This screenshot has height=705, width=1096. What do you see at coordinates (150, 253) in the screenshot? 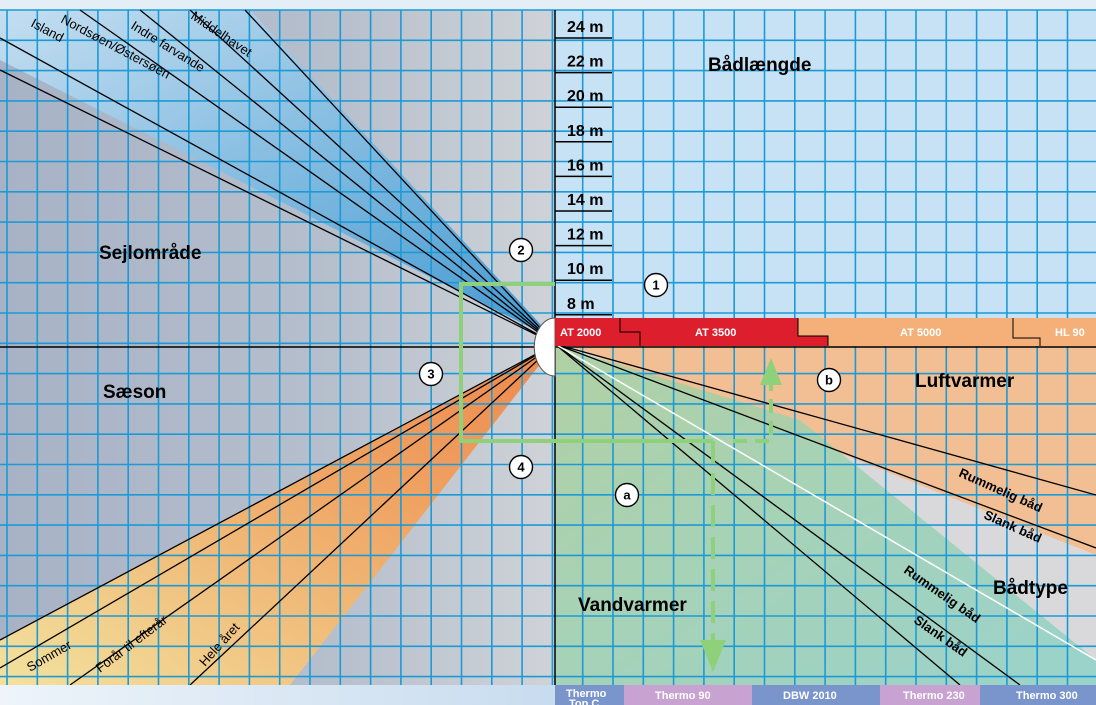
I see `label-sailing-area: Sejlområde` at bounding box center [150, 253].